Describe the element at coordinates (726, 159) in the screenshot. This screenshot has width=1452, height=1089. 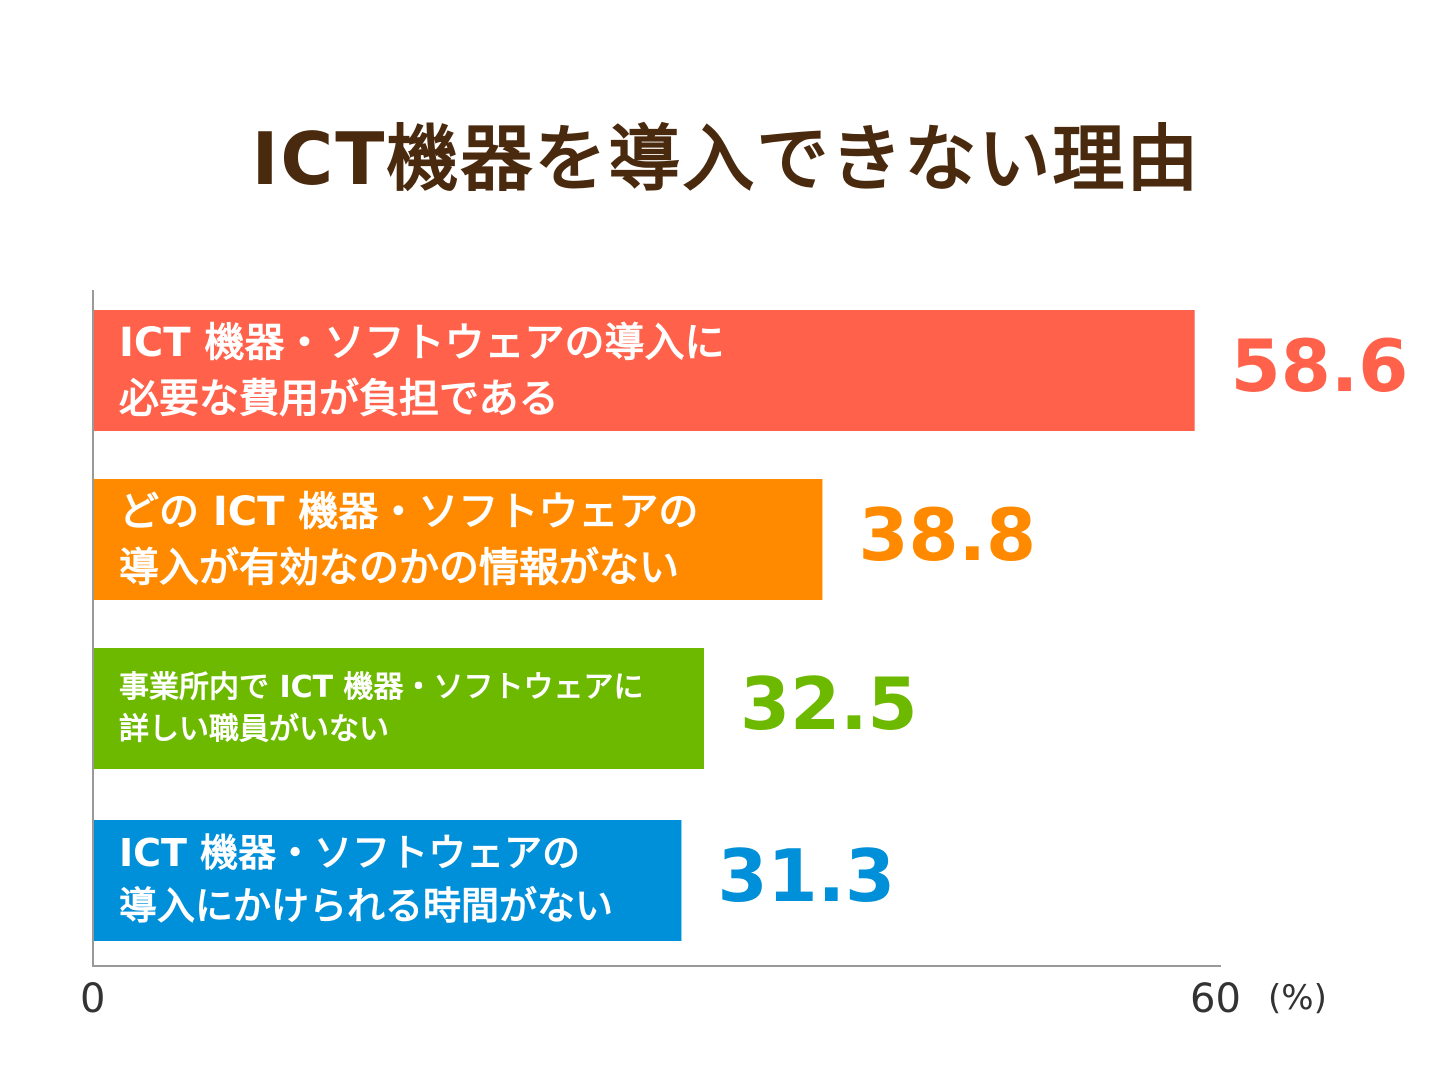
I see `chart-title: ICT機器を導入できない理由` at that location.